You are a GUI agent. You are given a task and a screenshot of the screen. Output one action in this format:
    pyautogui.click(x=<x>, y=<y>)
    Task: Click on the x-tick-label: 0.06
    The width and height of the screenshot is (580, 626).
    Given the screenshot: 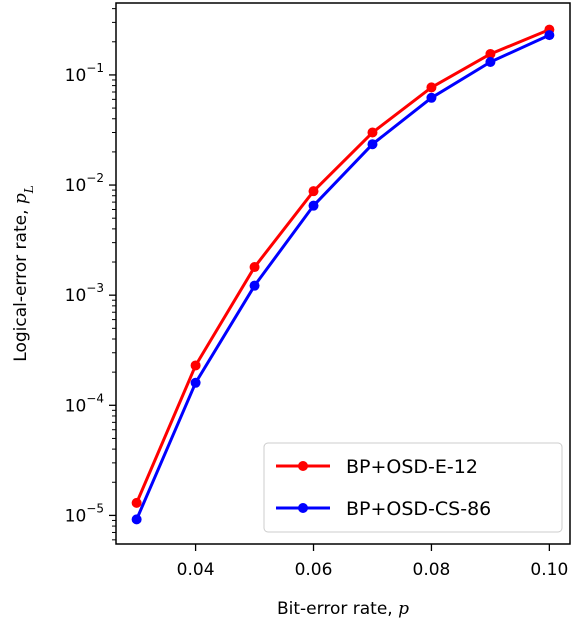 What is the action you would take?
    pyautogui.click(x=314, y=570)
    